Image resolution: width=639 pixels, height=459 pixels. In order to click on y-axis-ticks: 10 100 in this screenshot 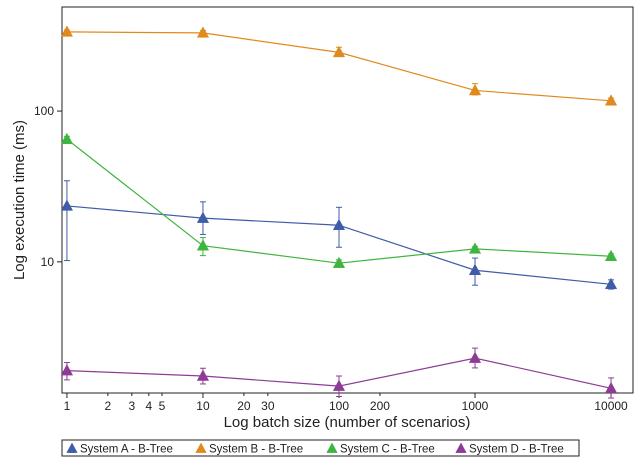, I will do `click(48, 186)`.